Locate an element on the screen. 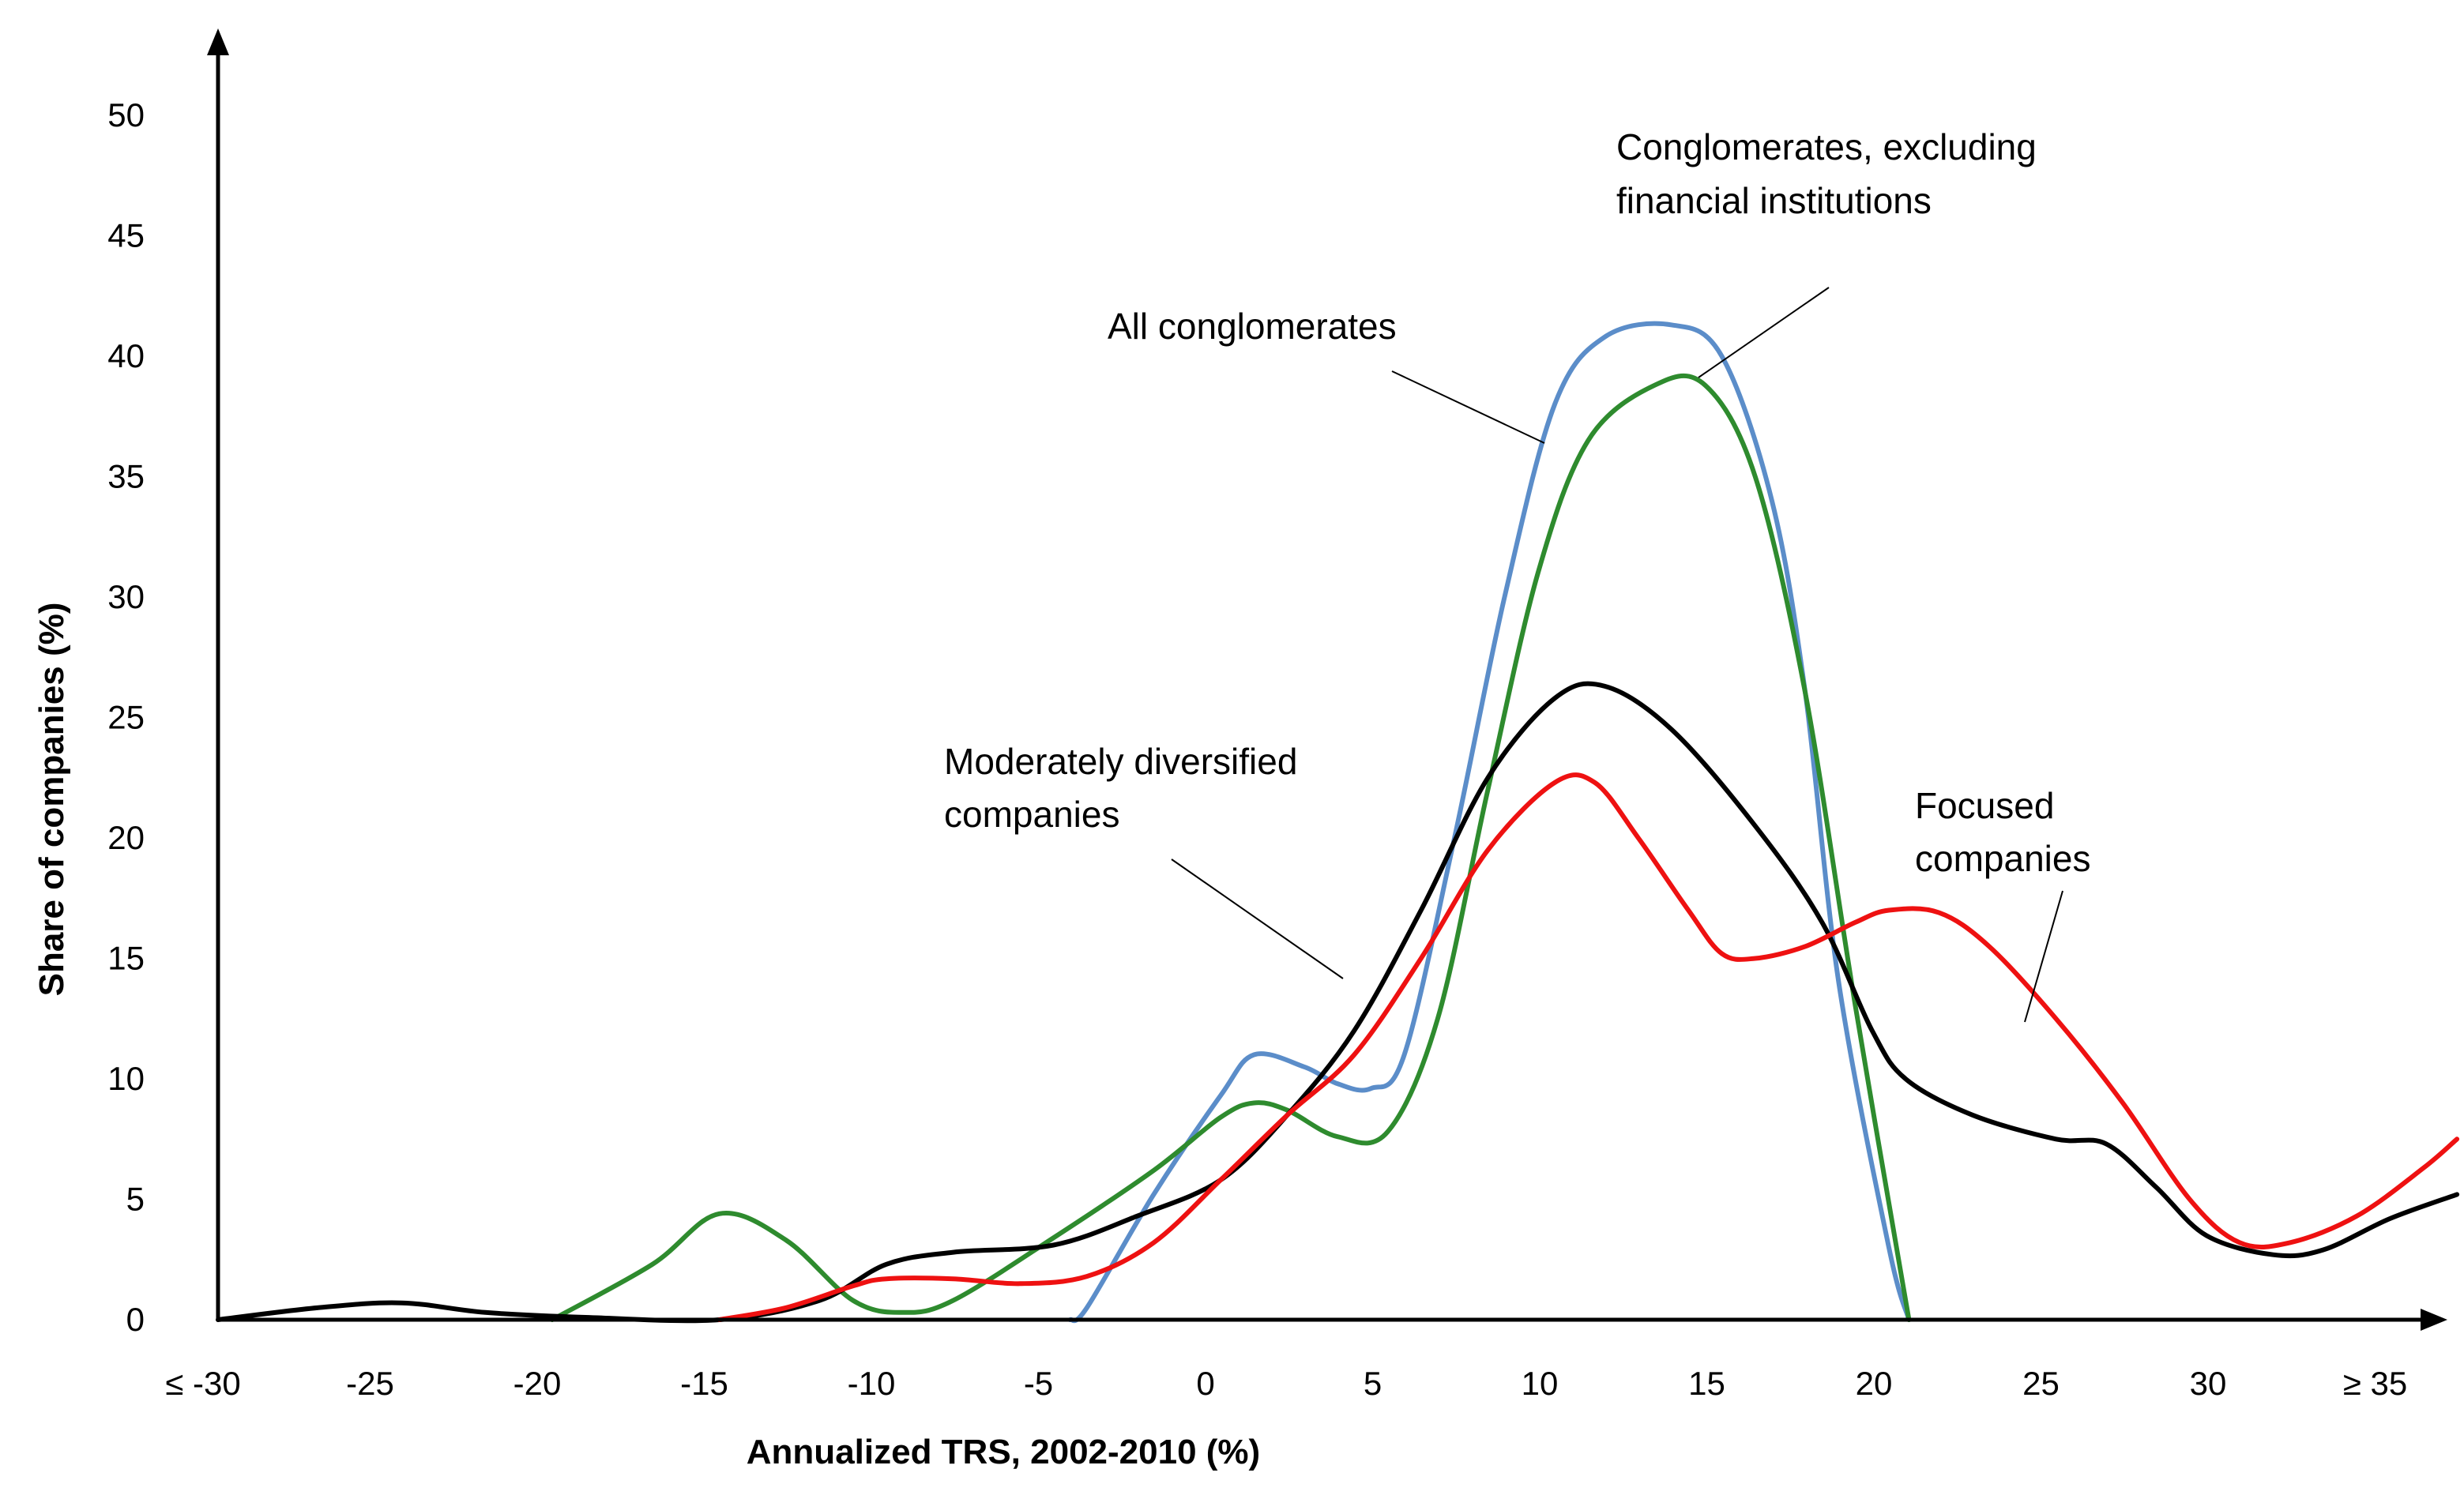 The width and height of the screenshot is (2464, 1499). y-tick-label: 40 is located at coordinates (126, 355).